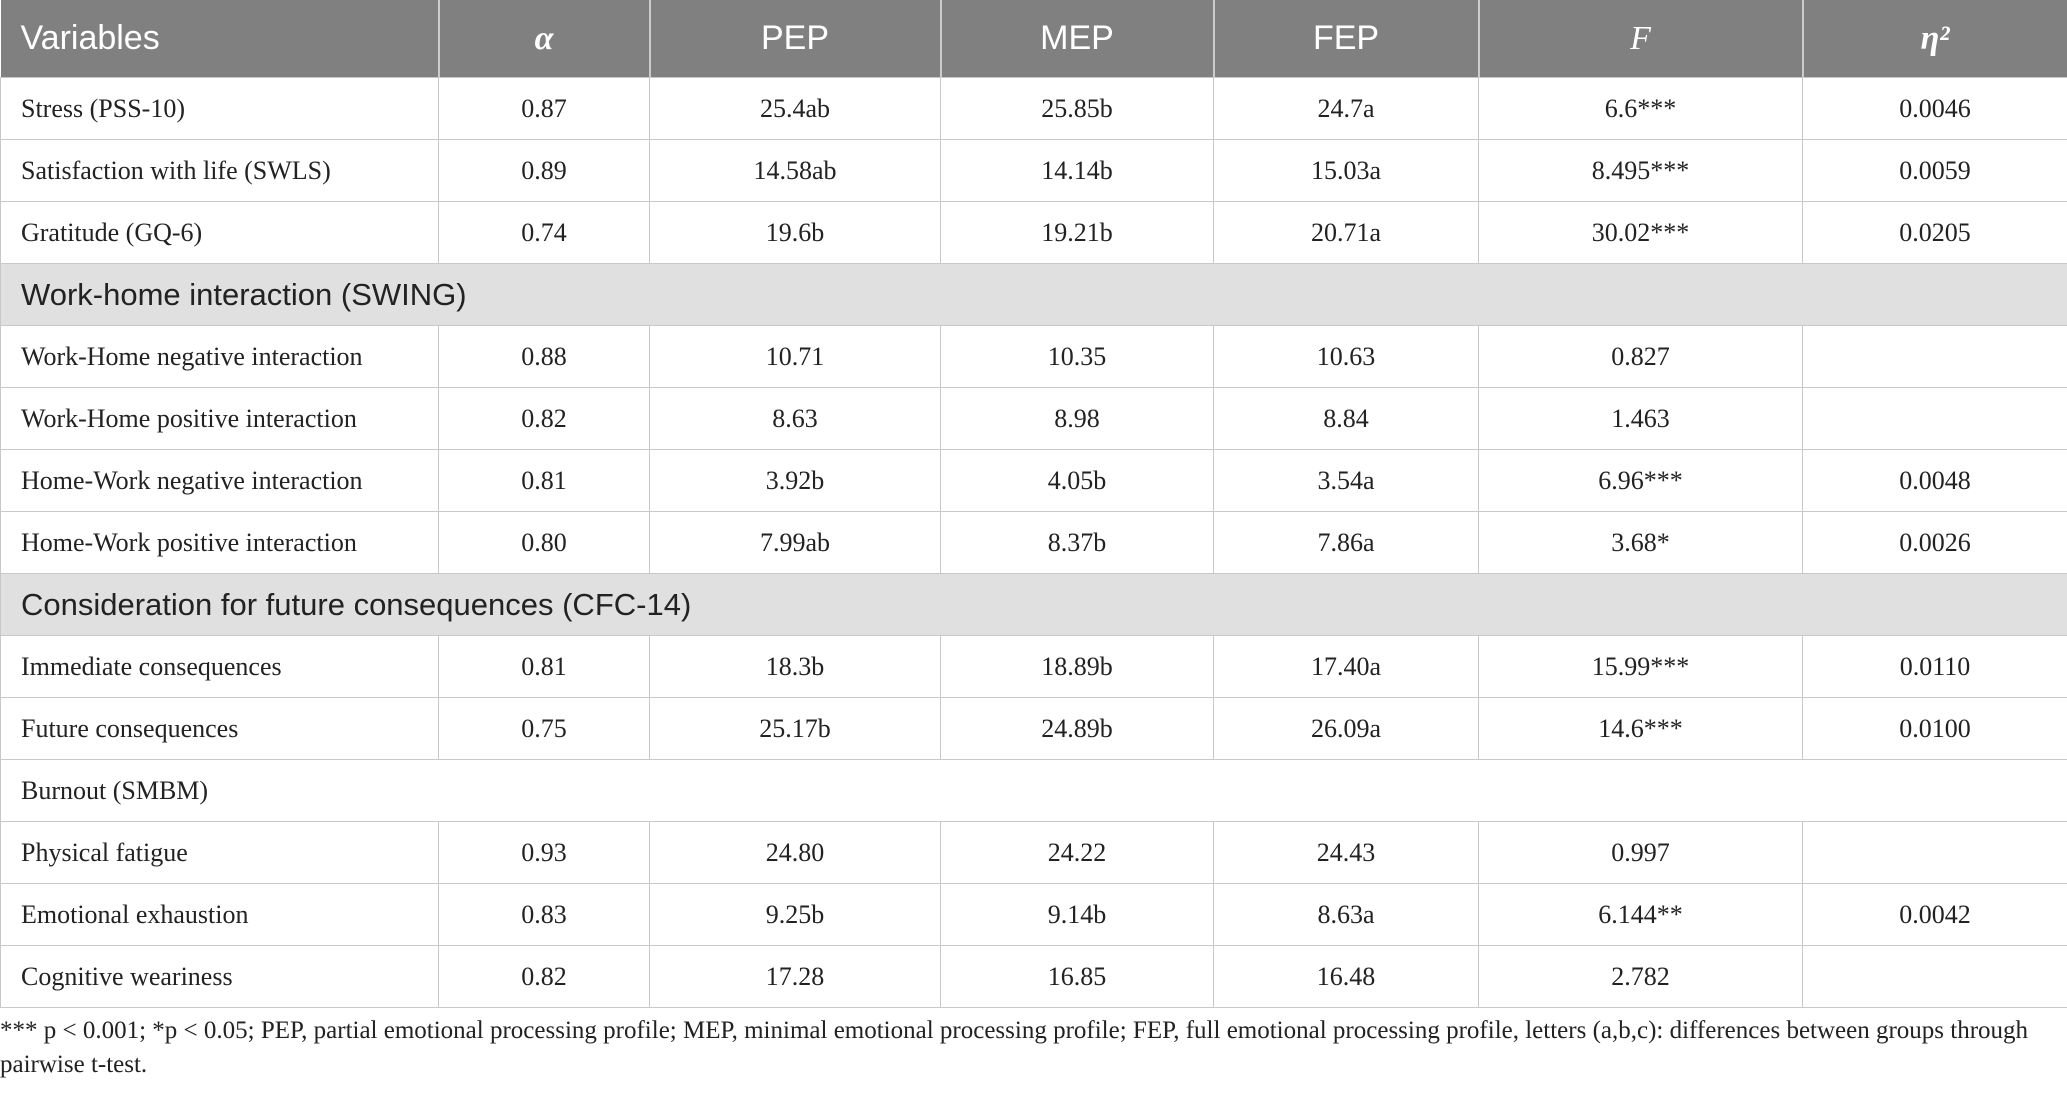 Image resolution: width=2067 pixels, height=1104 pixels. I want to click on cell: 2.782, so click(1640, 976).